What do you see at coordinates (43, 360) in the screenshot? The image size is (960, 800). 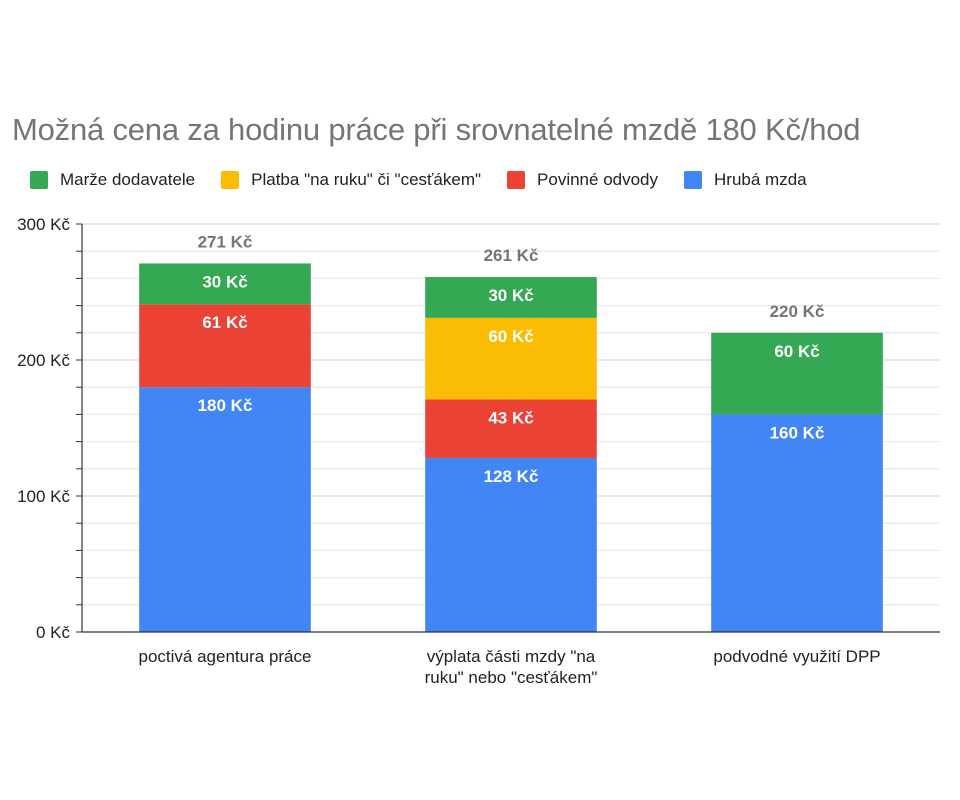 I see `y-tick-label: 200 Kč` at bounding box center [43, 360].